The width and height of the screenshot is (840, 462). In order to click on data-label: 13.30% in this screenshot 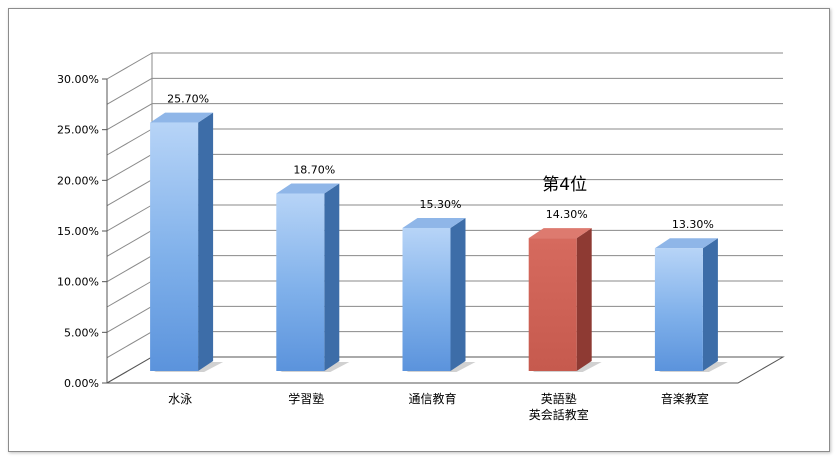, I will do `click(693, 224)`.